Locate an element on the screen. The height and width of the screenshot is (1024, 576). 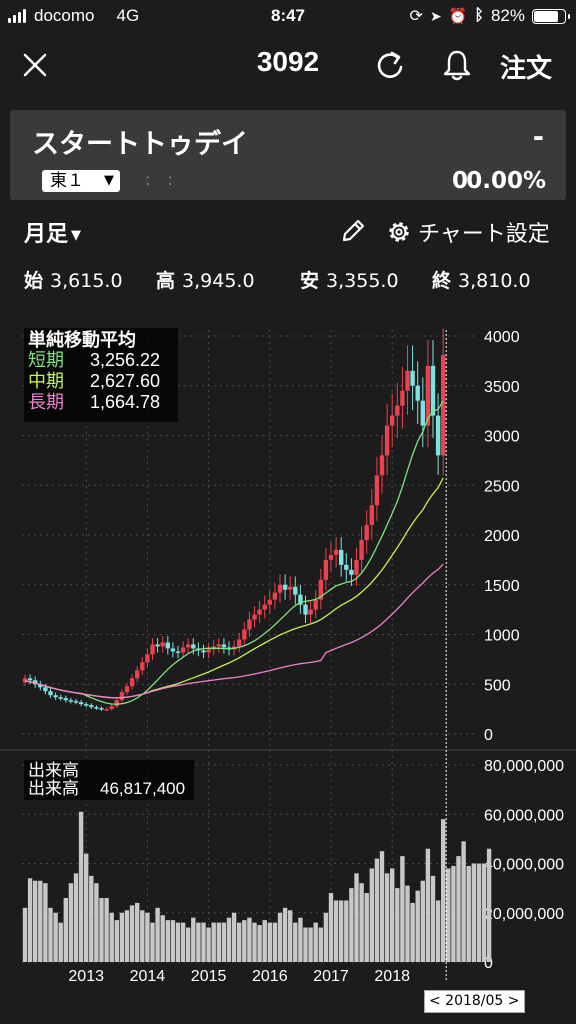
reload-icon is located at coordinates (390, 65).